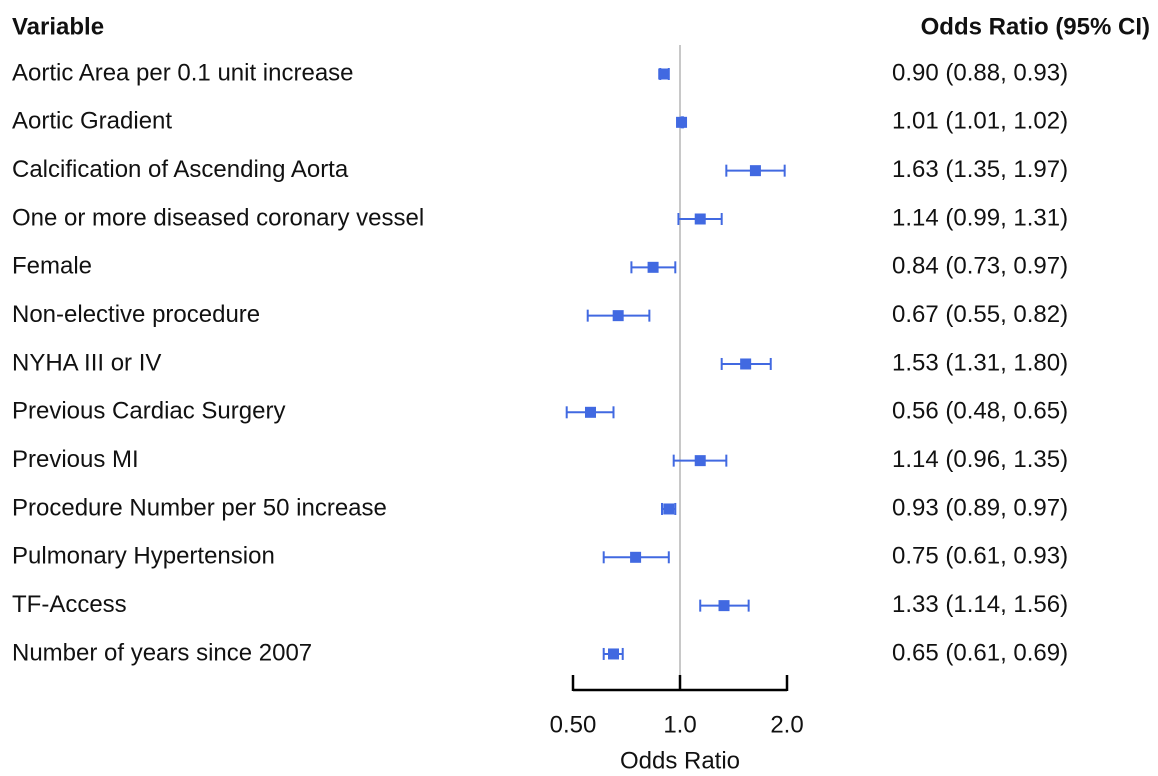  I want to click on variable-label: Aortic Area per 0.1 unit increase, so click(183, 72).